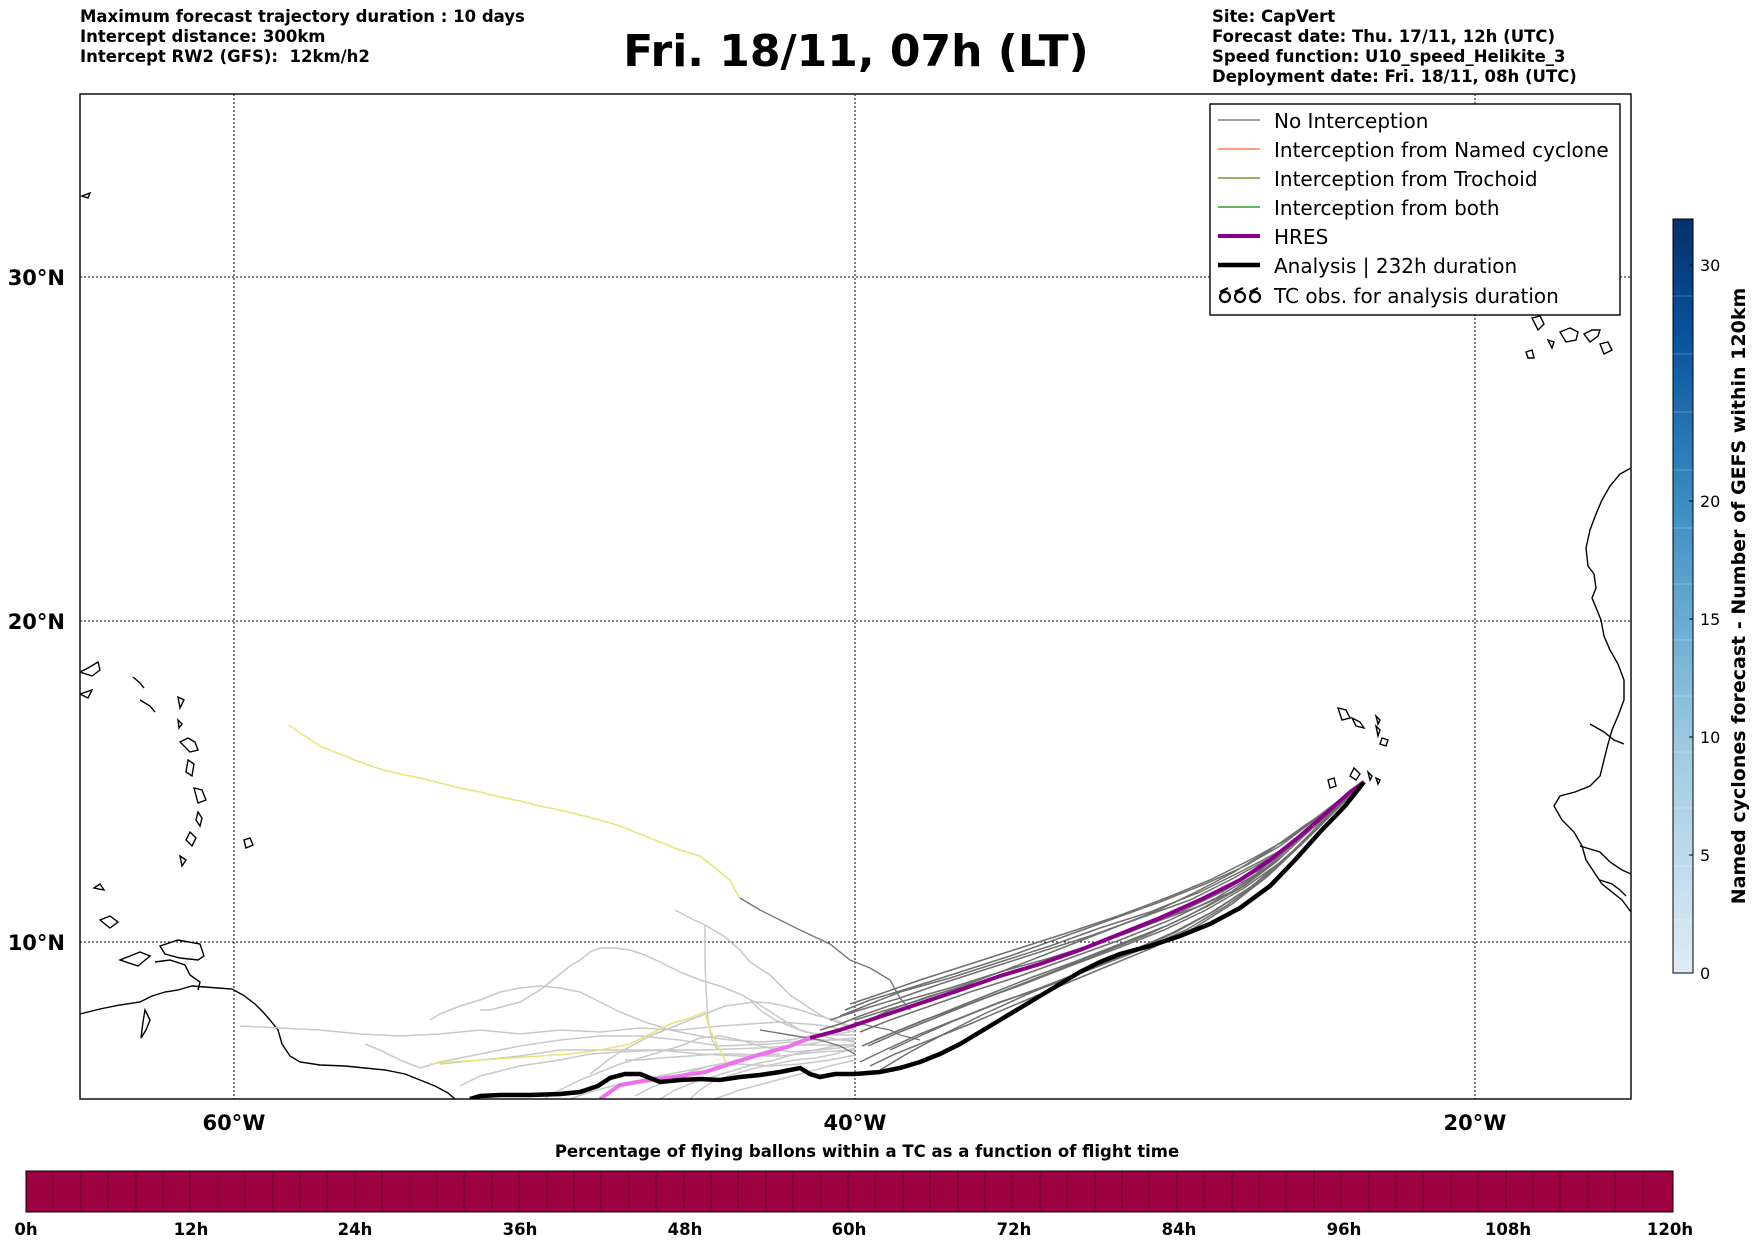 The image size is (1752, 1241). Describe the element at coordinates (355, 1229) in the screenshot. I see `pct-tick-24h: 24h` at that location.